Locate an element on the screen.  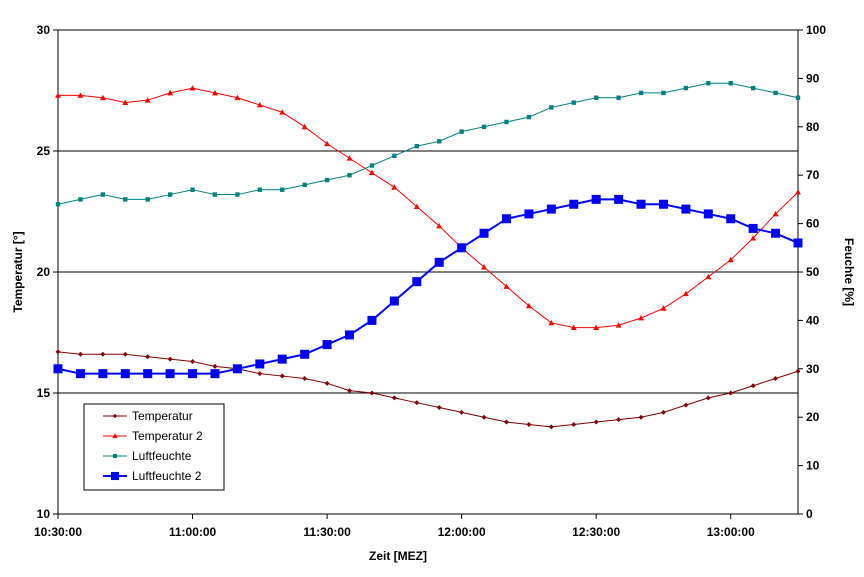
y-axis-right-title: Feuchte [%] is located at coordinates (849, 272).